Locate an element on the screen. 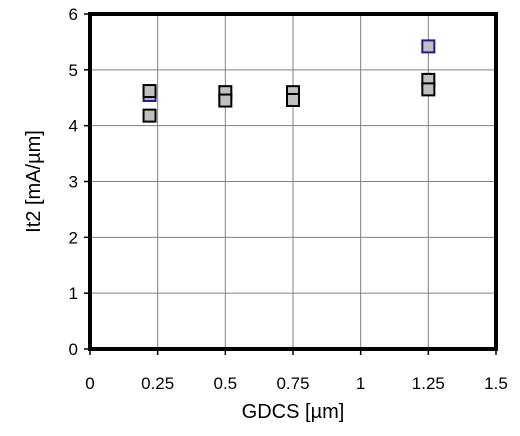  y-tick-label: 2 is located at coordinates (73, 237).